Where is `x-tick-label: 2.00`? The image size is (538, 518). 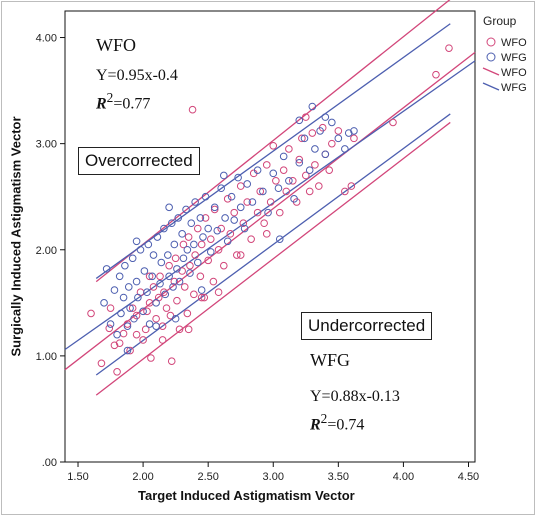
x-tick-label: 2.00 is located at coordinates (142, 477).